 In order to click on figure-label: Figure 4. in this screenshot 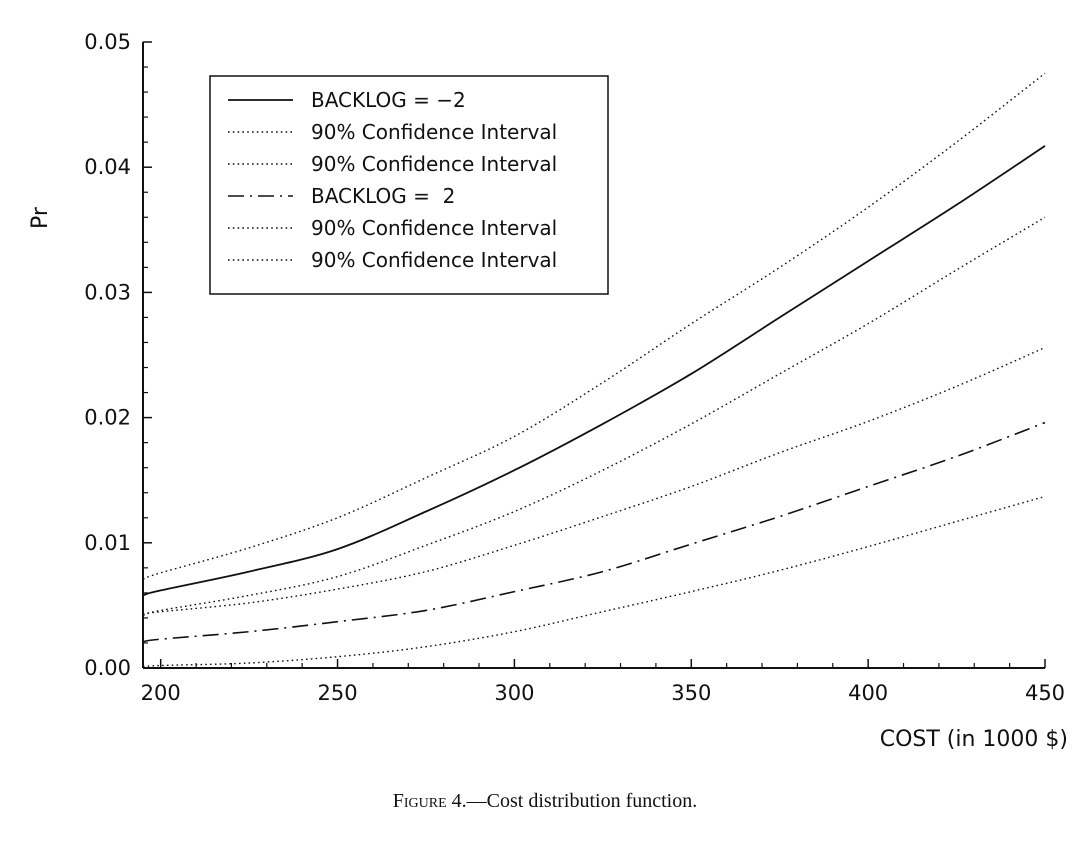, I will do `click(429, 801)`.